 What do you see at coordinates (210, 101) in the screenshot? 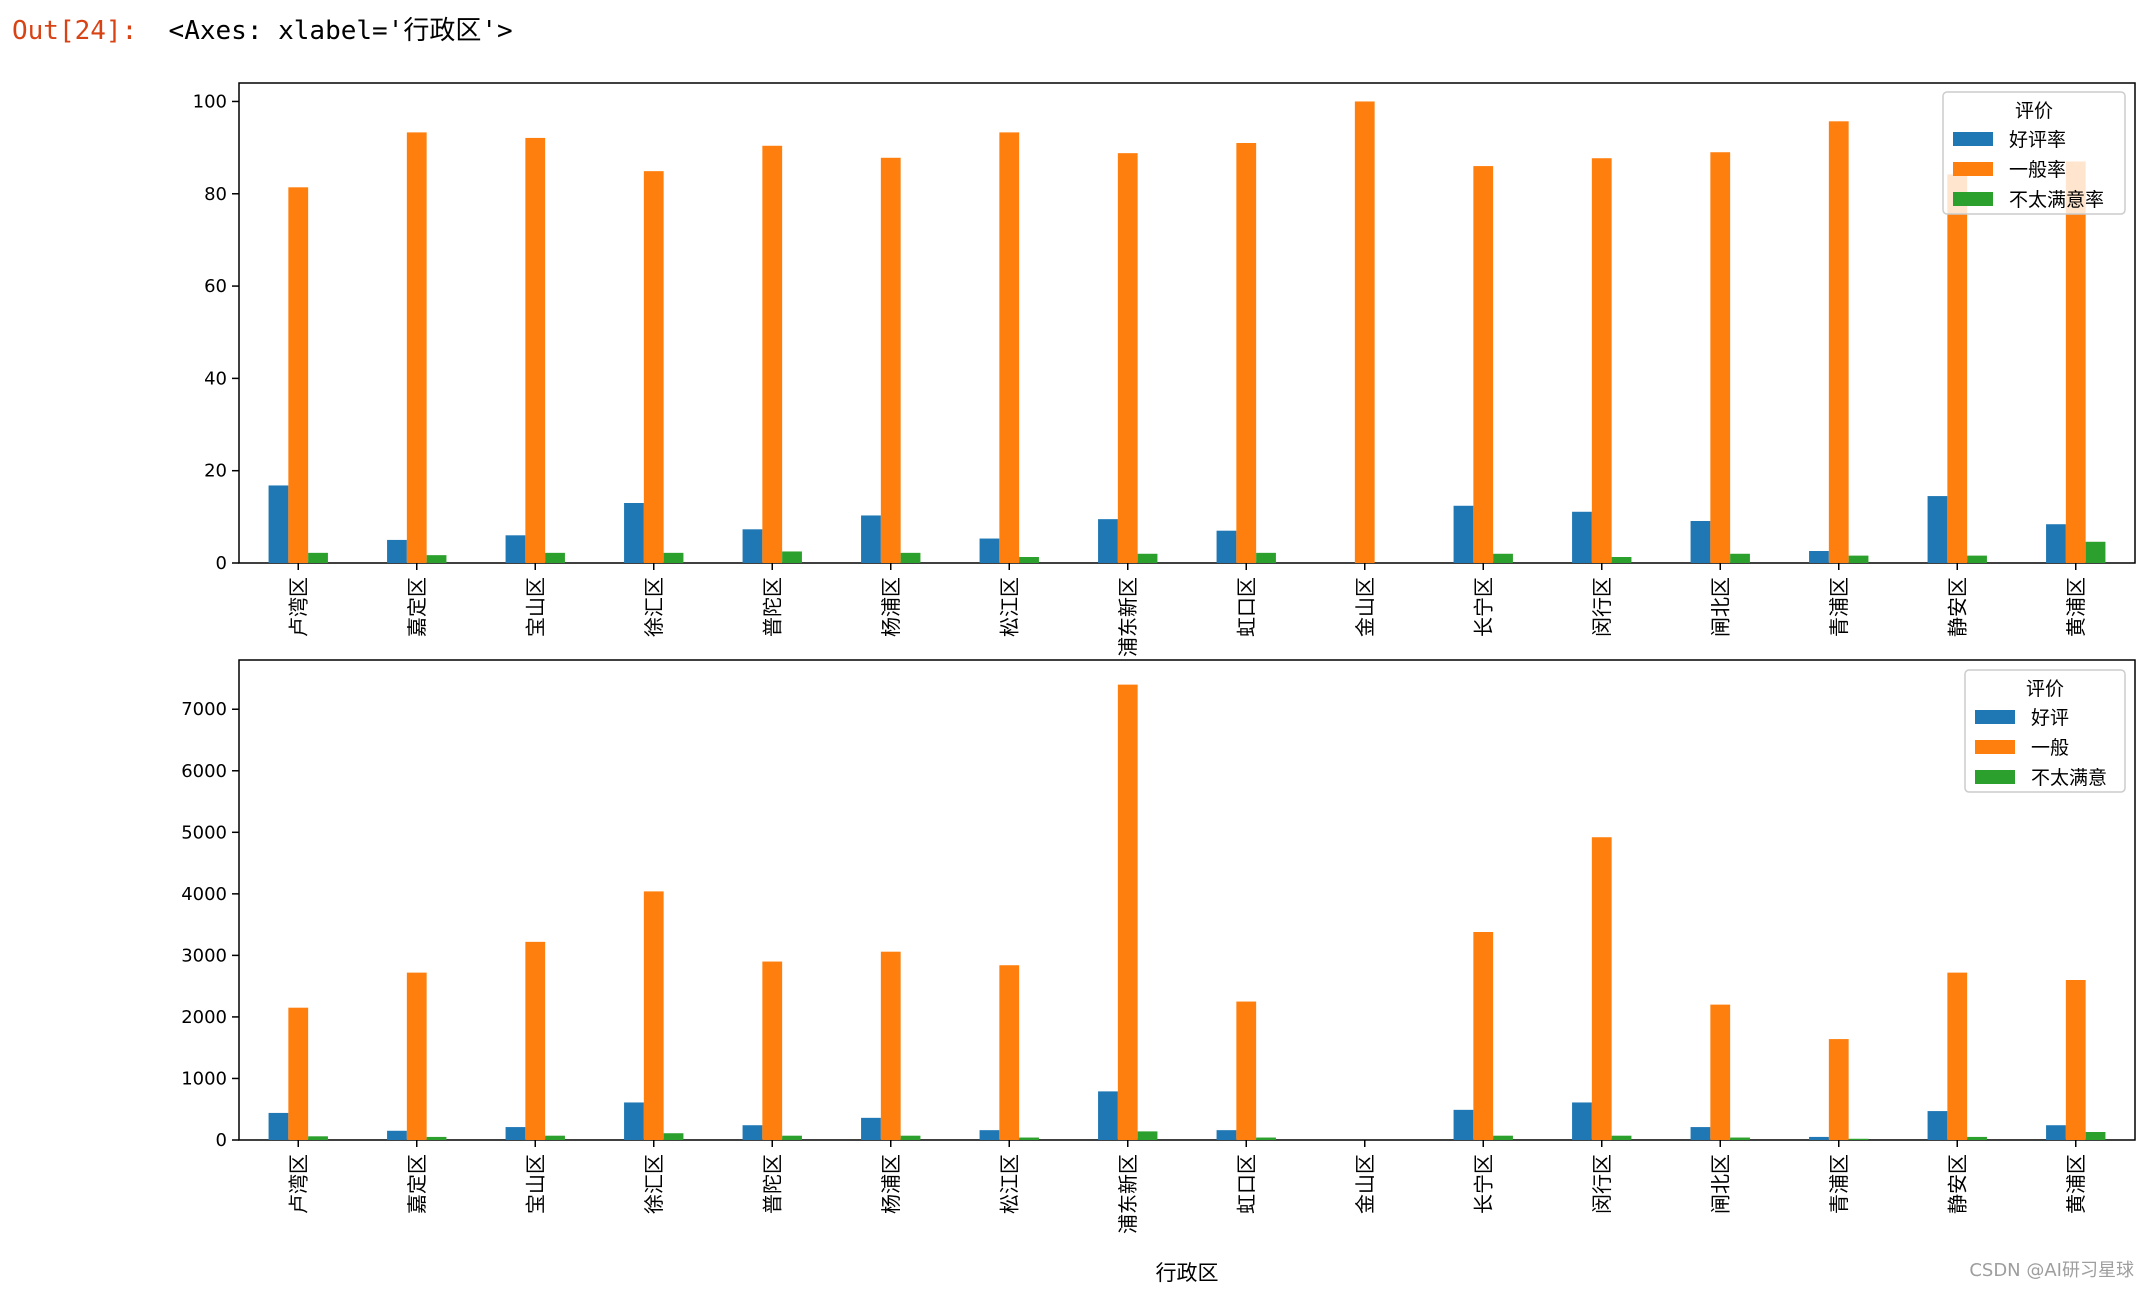
I see `y-tick-label: 100` at bounding box center [210, 101].